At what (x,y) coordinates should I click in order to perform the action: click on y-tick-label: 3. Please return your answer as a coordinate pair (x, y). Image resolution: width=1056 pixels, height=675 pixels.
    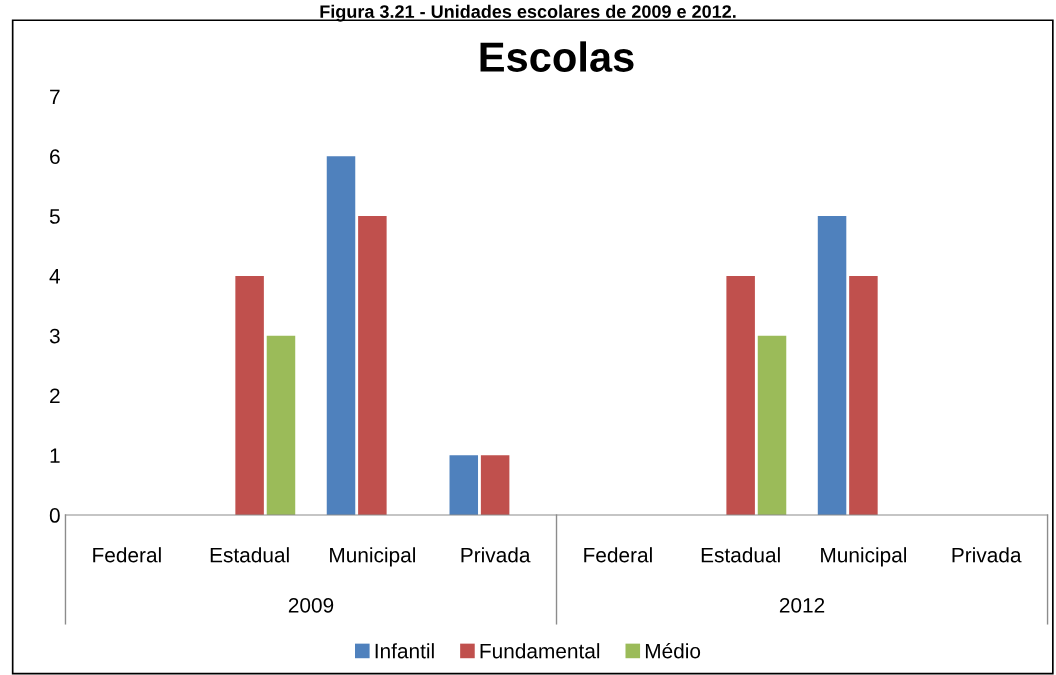
    Looking at the image, I should click on (54, 336).